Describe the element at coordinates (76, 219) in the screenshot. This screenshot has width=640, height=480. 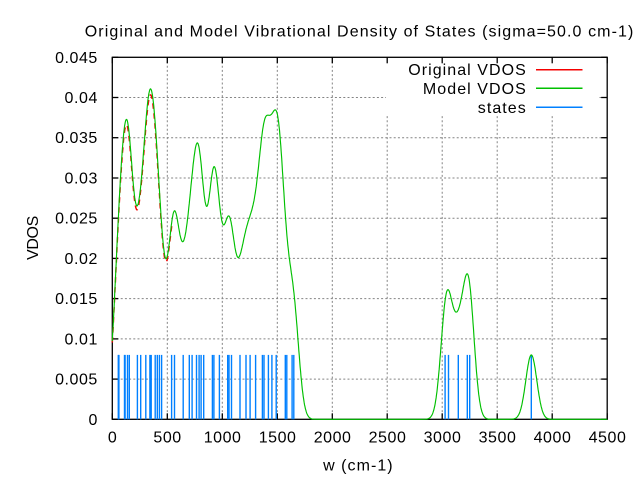
I see `svg-text: 0.025` at that location.